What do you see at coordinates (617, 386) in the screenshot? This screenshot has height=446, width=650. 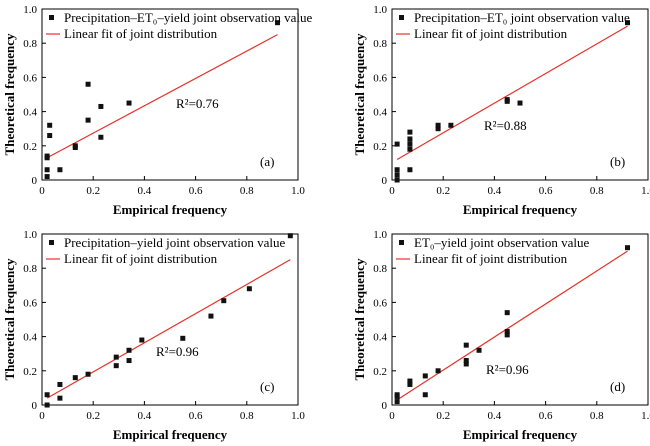 I see `panel-label: (d)` at bounding box center [617, 386].